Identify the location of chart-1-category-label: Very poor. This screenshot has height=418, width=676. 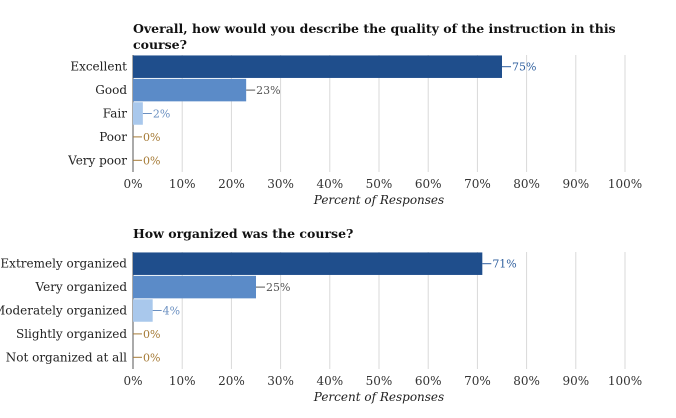
(97, 160).